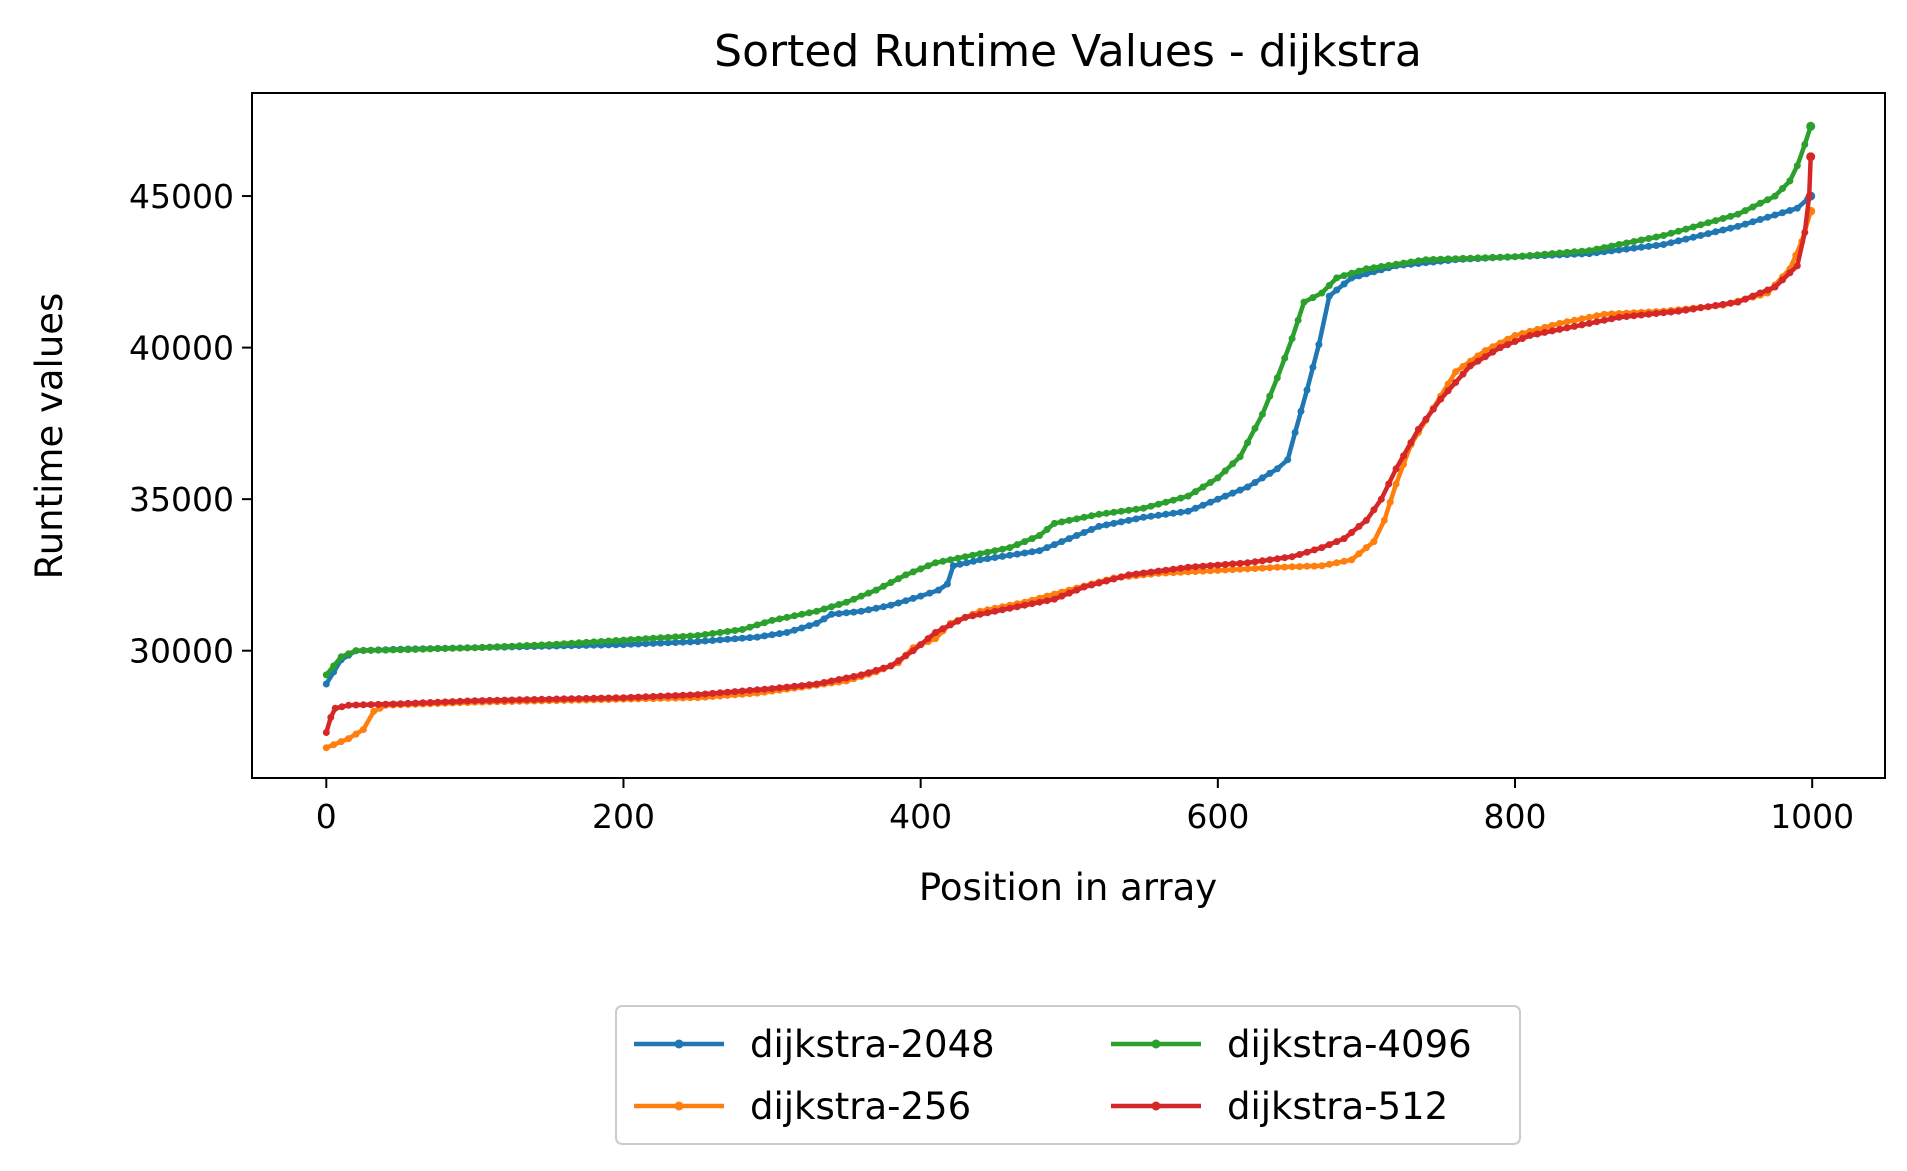  Describe the element at coordinates (1515, 816) in the screenshot. I see `x-tick-label: 800` at that location.